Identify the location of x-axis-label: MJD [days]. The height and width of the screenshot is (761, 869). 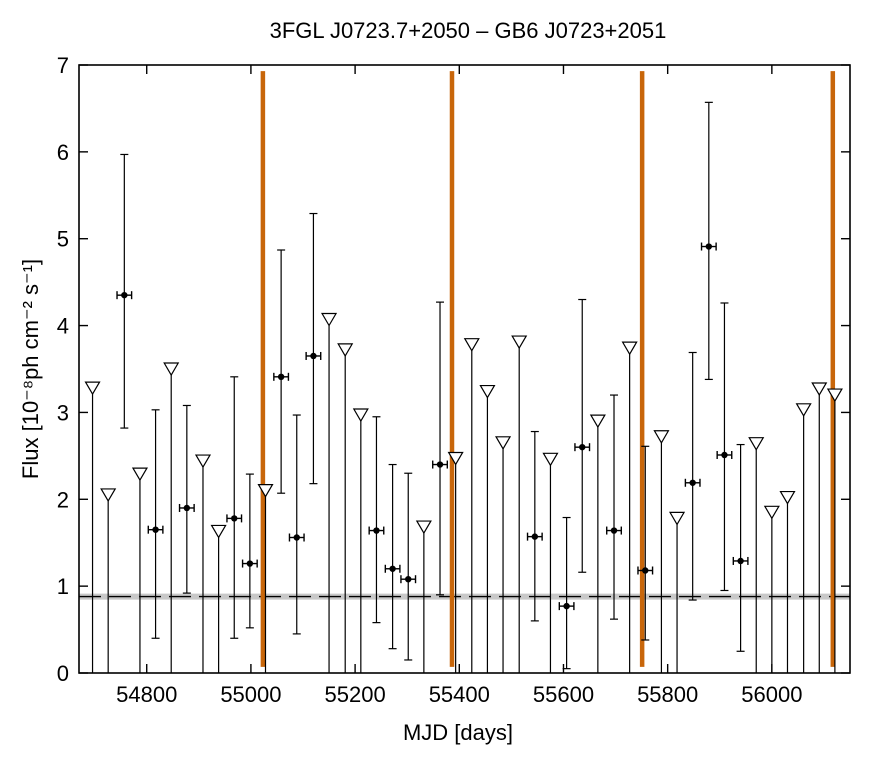
(458, 732).